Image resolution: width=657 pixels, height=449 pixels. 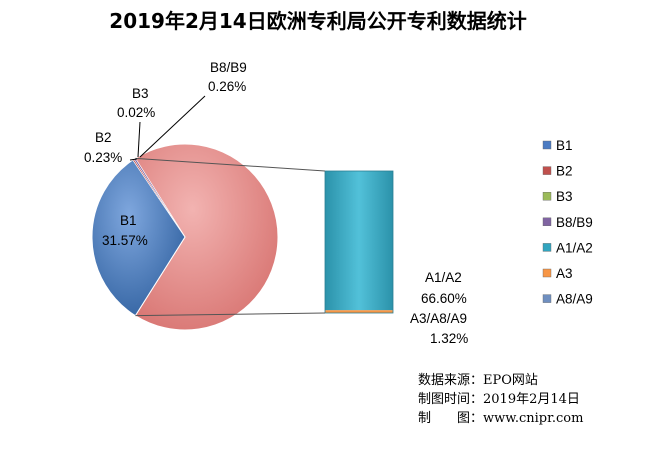 What do you see at coordinates (547, 273) in the screenshot?
I see `legend-swatch-a3` at bounding box center [547, 273].